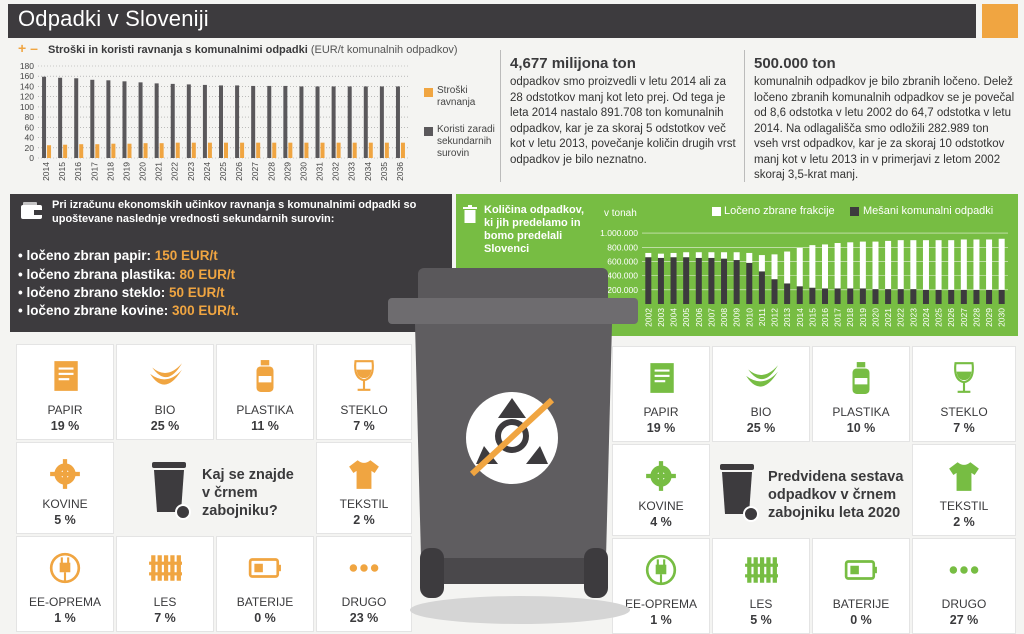 Image resolution: width=1024 pixels, height=634 pixels. Describe the element at coordinates (622, 247) in the screenshot. I see `y-tick-label: 800.000` at that location.